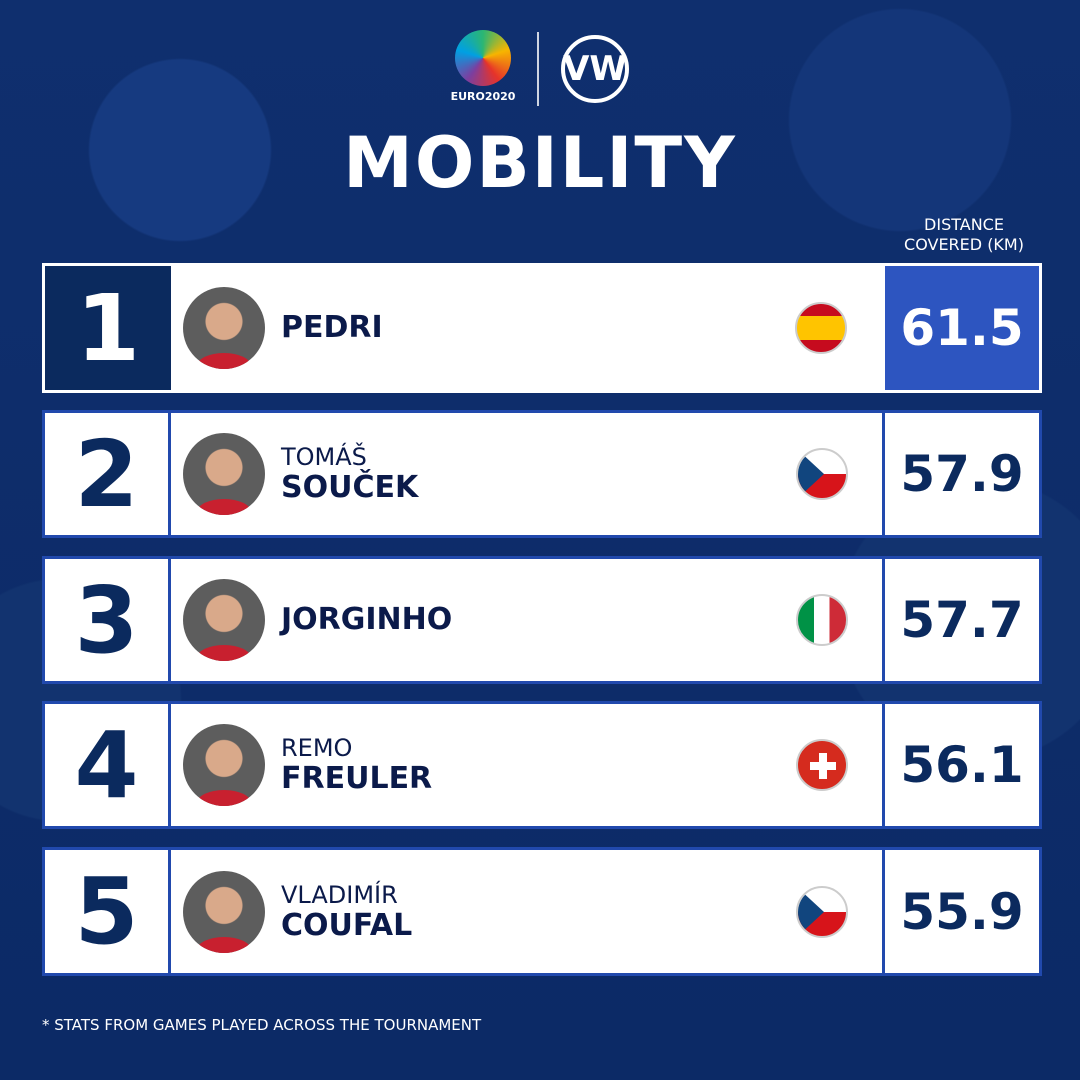  What do you see at coordinates (822, 765) in the screenshot?
I see `switzerland-flag-icon` at bounding box center [822, 765].